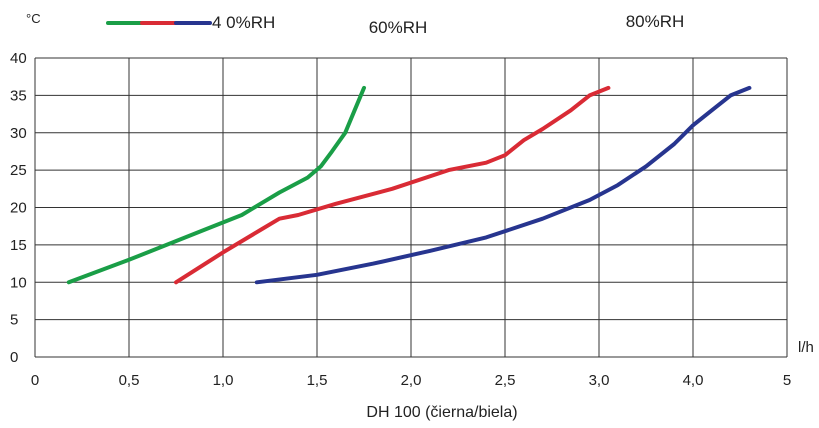 The height and width of the screenshot is (428, 819). What do you see at coordinates (599, 380) in the screenshot?
I see `x-tick-label: 3,0` at bounding box center [599, 380].